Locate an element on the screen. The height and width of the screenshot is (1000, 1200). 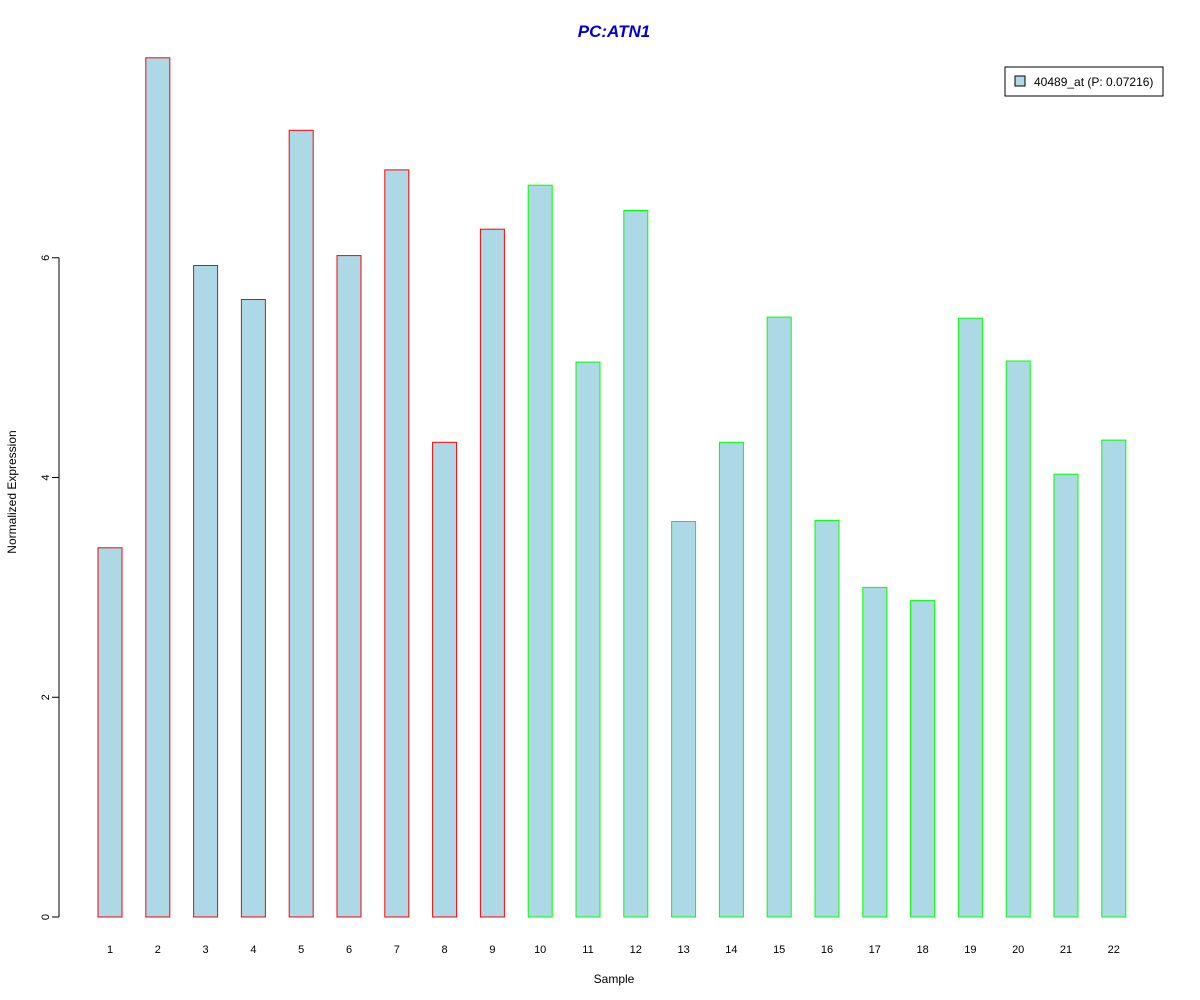
x-axis-tick-label: 19 is located at coordinates (970, 950).